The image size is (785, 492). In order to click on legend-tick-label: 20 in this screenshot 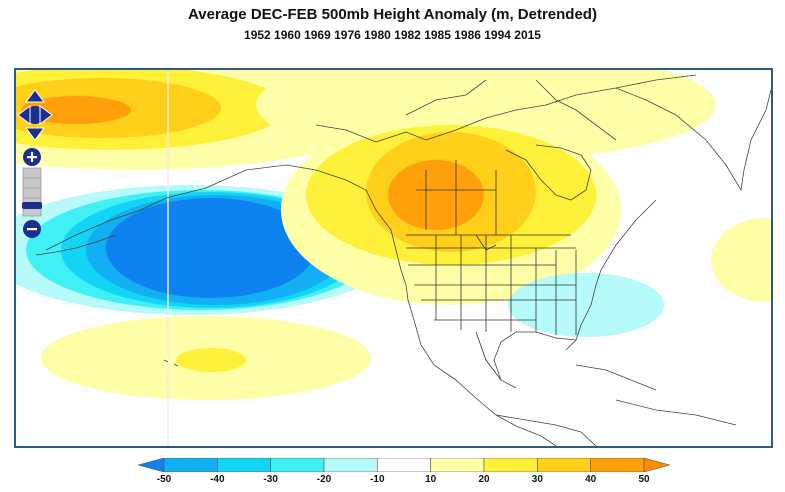, I will do `click(484, 479)`.